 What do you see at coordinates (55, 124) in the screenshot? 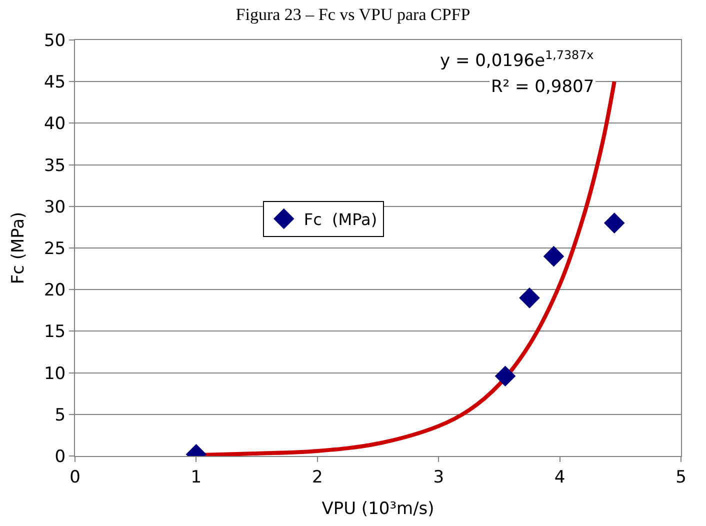
I see `y-tick-label: 40` at bounding box center [55, 124].